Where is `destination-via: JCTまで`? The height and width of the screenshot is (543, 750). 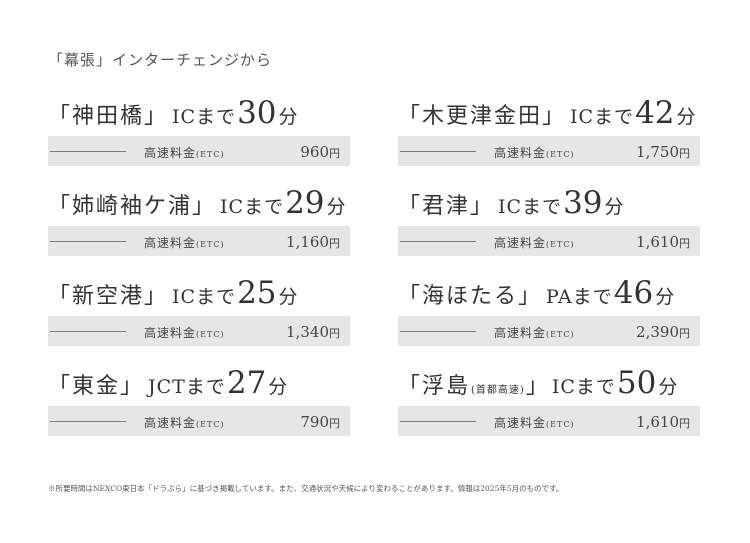 destination-via: JCTまで is located at coordinates (187, 387).